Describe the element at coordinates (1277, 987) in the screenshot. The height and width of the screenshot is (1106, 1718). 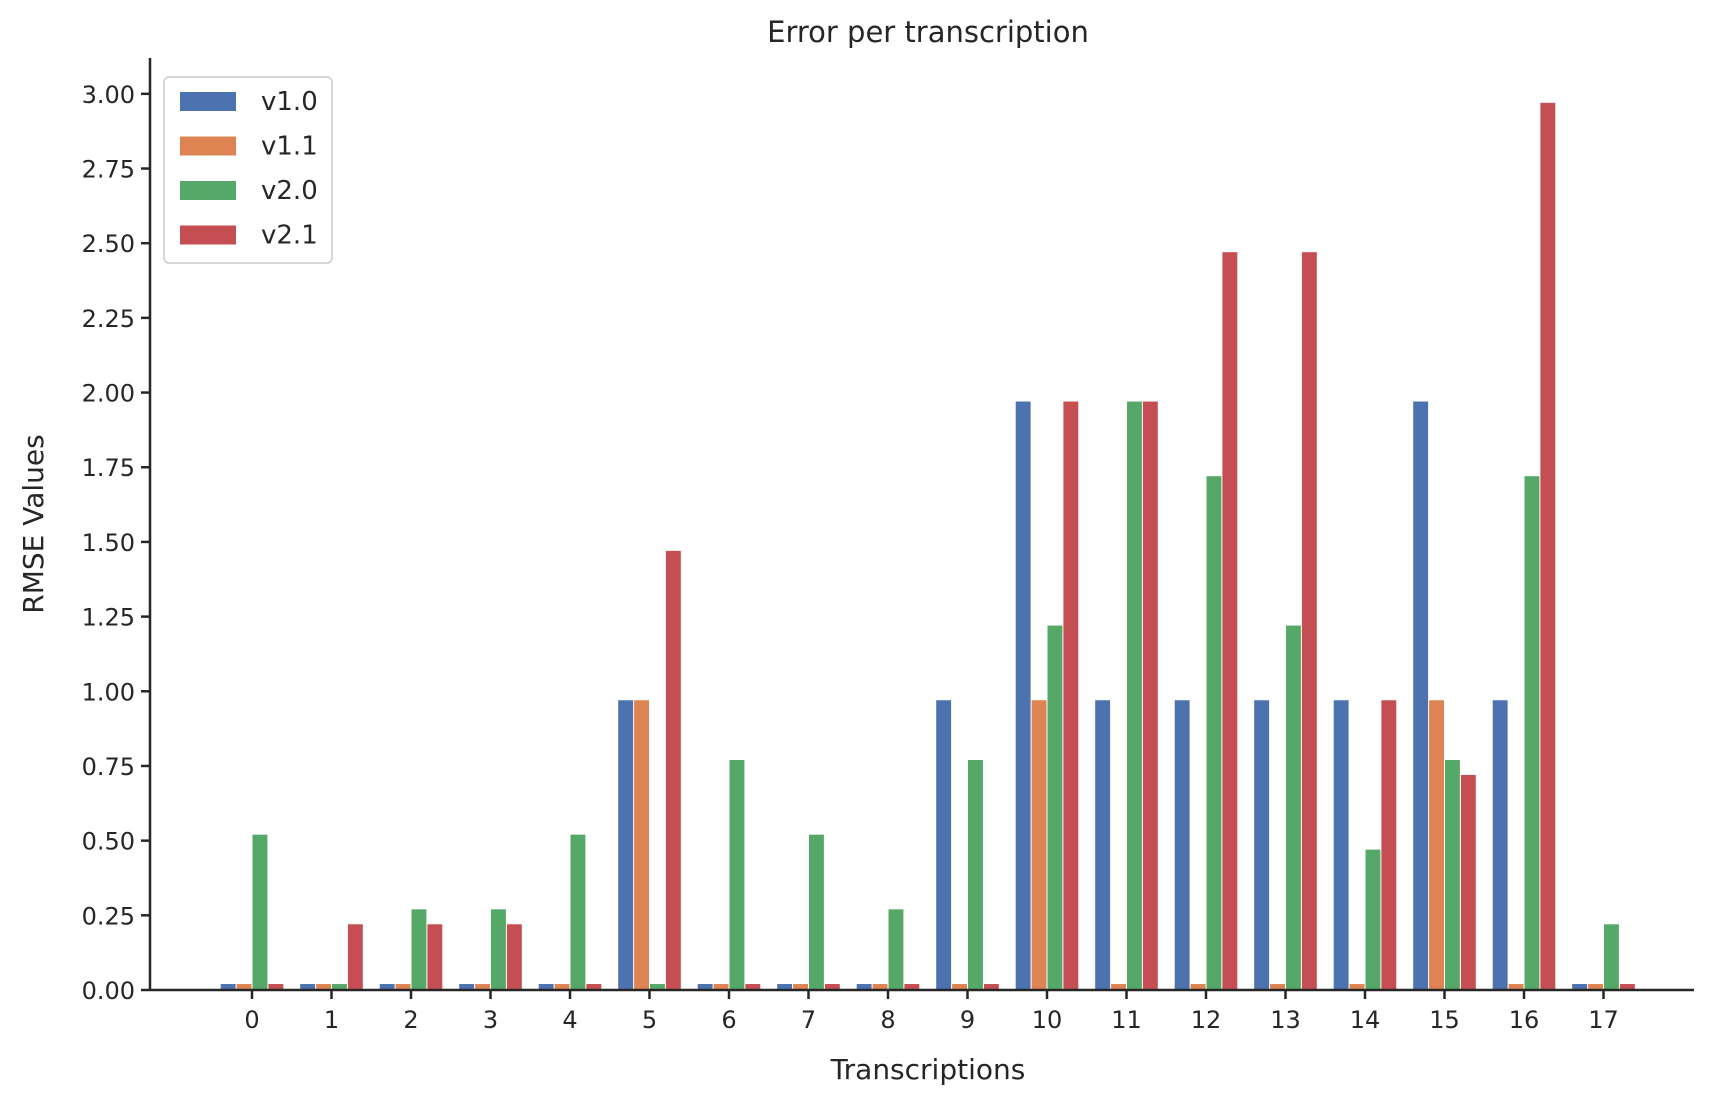
I see `bar-v1.1-13` at that location.